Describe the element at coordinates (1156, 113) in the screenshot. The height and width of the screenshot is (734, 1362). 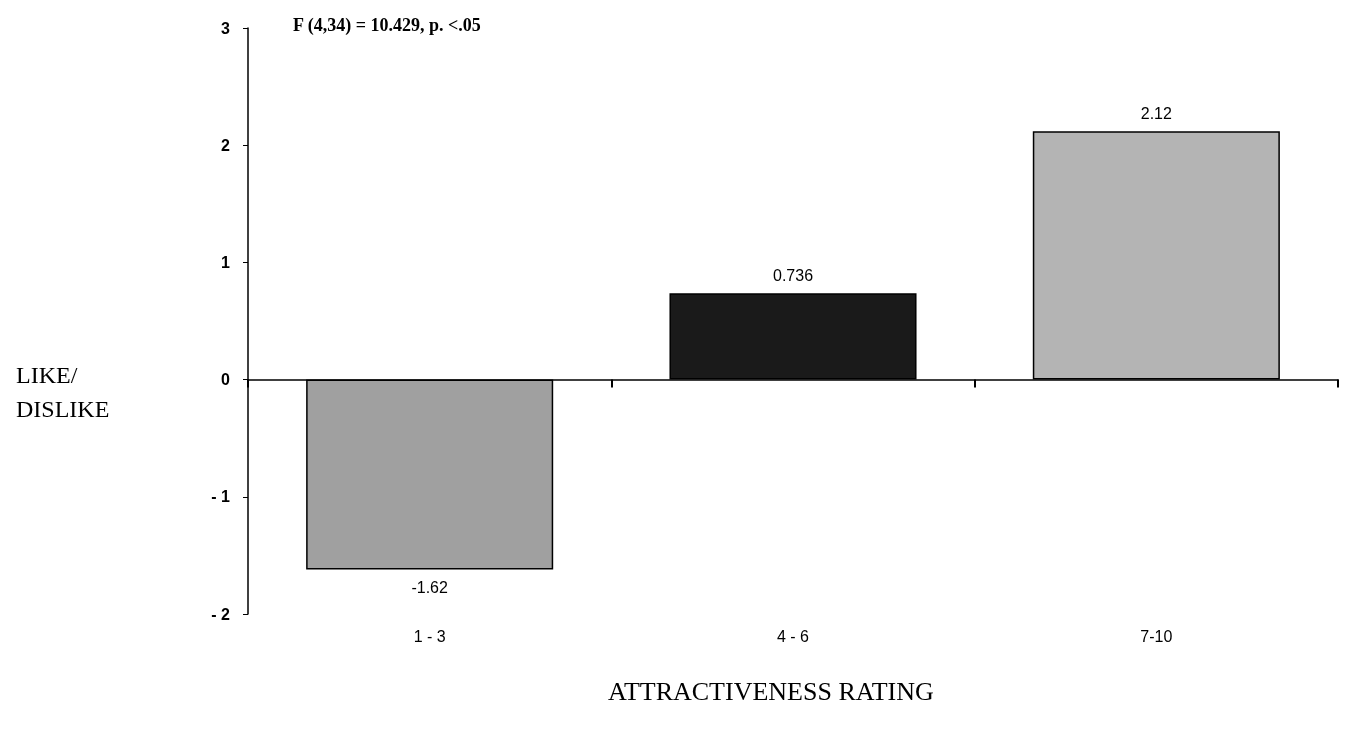
I see `data-label: 2.12` at that location.